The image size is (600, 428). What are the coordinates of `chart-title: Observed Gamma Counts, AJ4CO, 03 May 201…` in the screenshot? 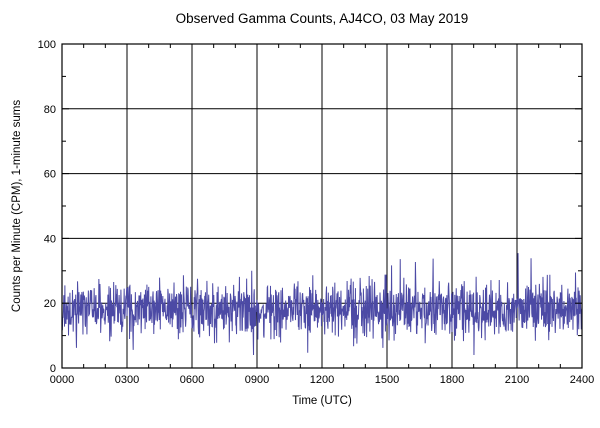 It's located at (322, 18).